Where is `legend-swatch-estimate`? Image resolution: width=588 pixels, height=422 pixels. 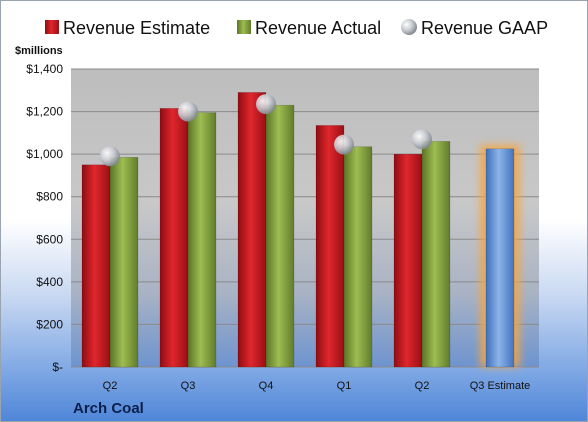 legend-swatch-estimate is located at coordinates (52, 27).